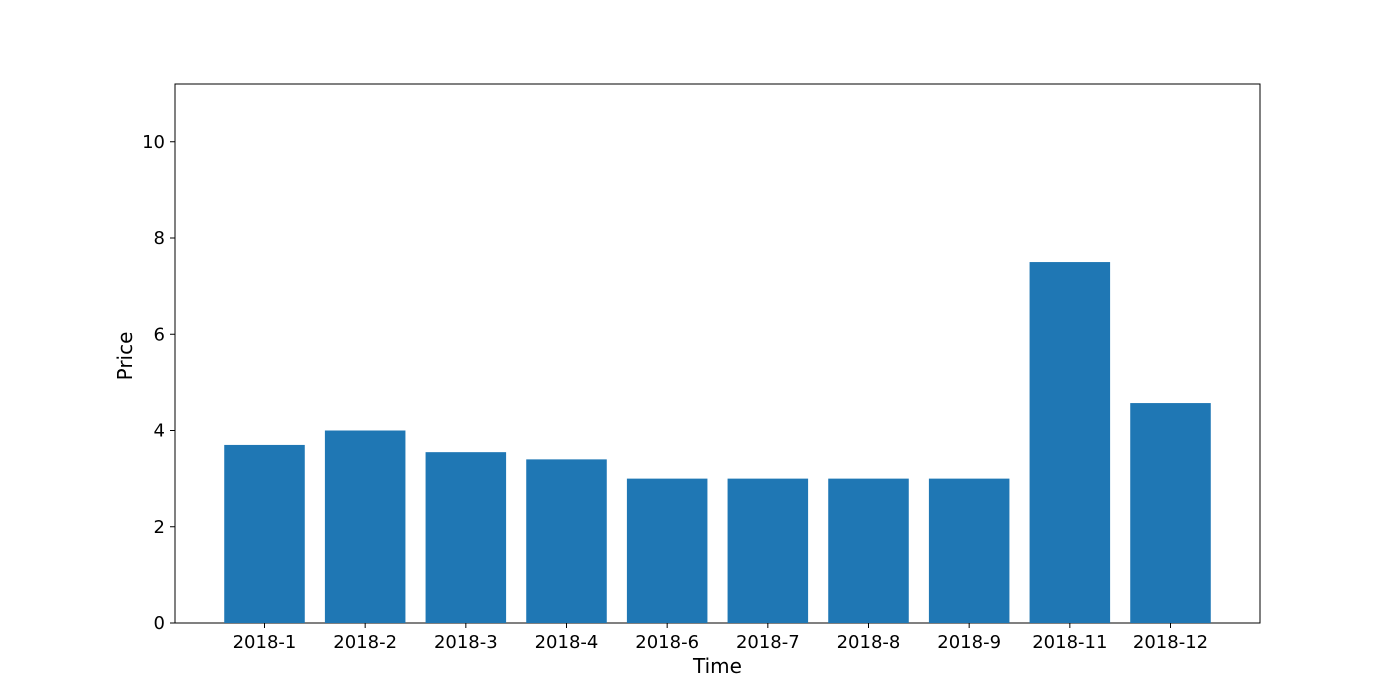 This screenshot has width=1400, height=700. Describe the element at coordinates (869, 642) in the screenshot. I see `x-tick-label: 2018-8` at that location.